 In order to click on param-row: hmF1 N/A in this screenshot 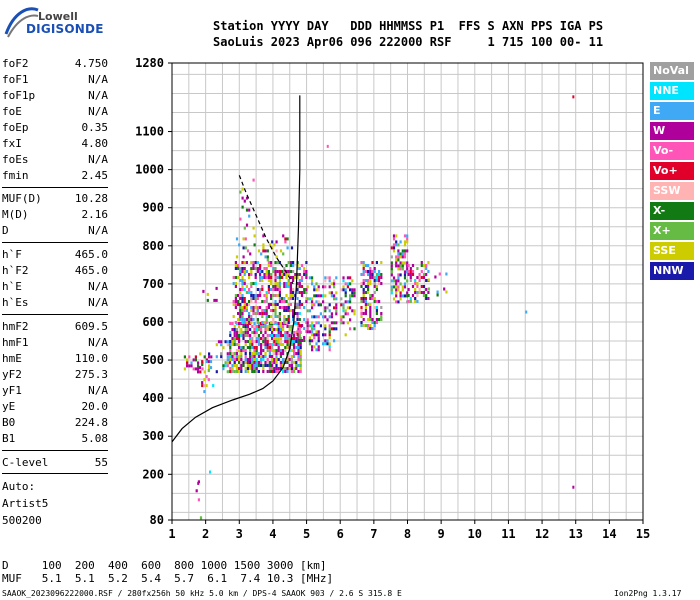, I will do `click(55, 345)`.